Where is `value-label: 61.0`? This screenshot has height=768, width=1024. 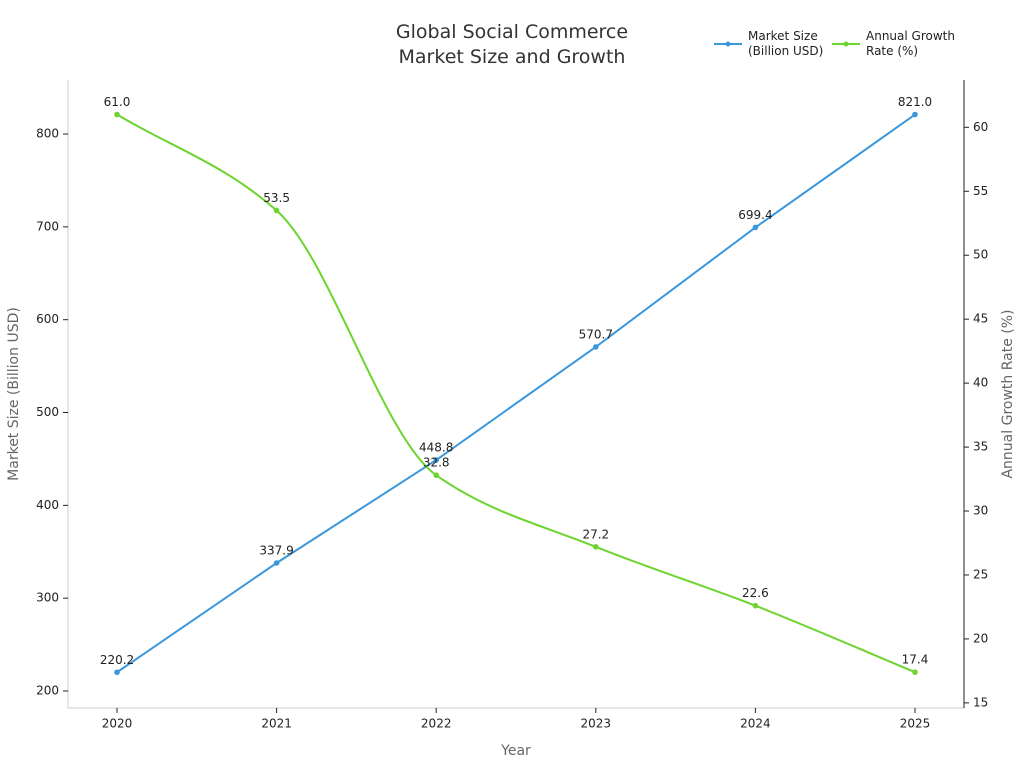 value-label: 61.0 is located at coordinates (117, 102).